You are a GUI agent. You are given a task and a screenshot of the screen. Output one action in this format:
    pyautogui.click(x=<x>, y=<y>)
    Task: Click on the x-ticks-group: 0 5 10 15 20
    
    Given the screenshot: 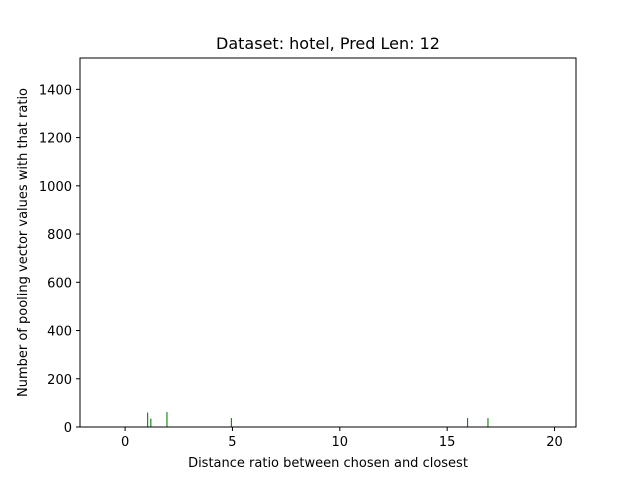 What is the action you would take?
    pyautogui.click(x=342, y=438)
    